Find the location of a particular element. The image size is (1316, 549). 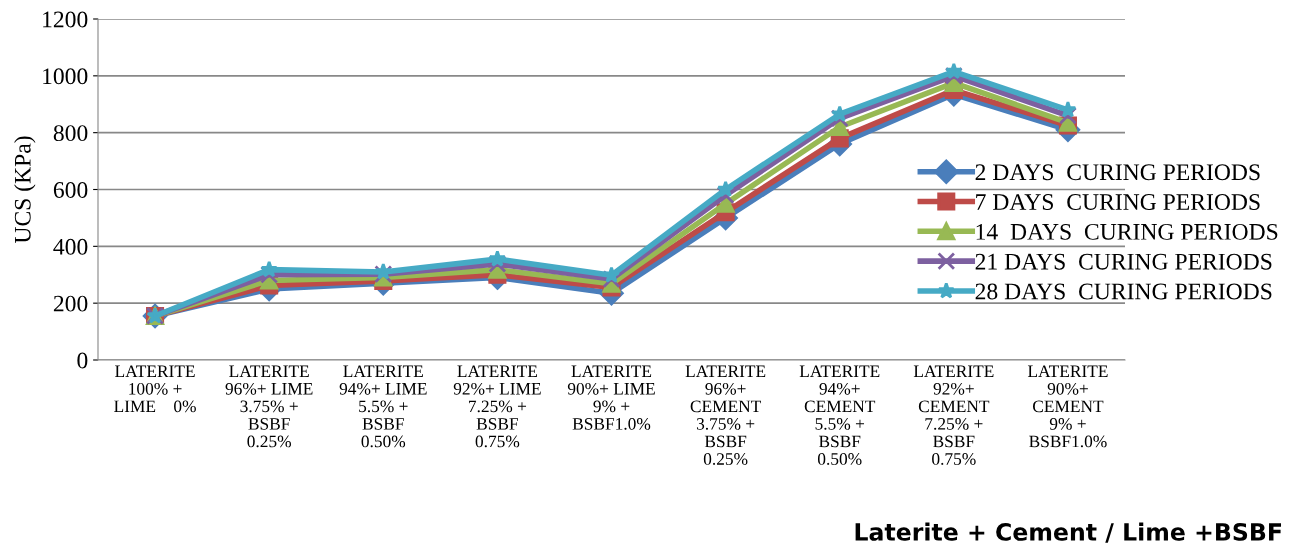

legend-label: 2 DAYS CURING PERIODS is located at coordinates (1117, 172).